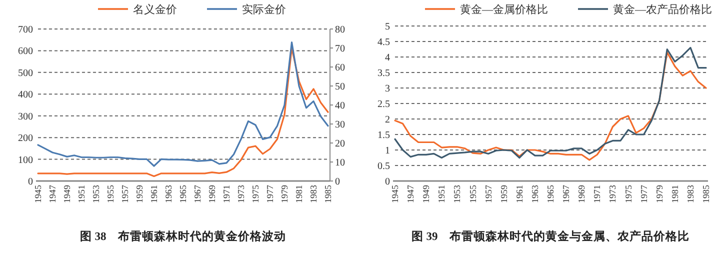  Describe the element at coordinates (340, 49) in the screenshot. I see `y2-tick-label: 70` at that location.